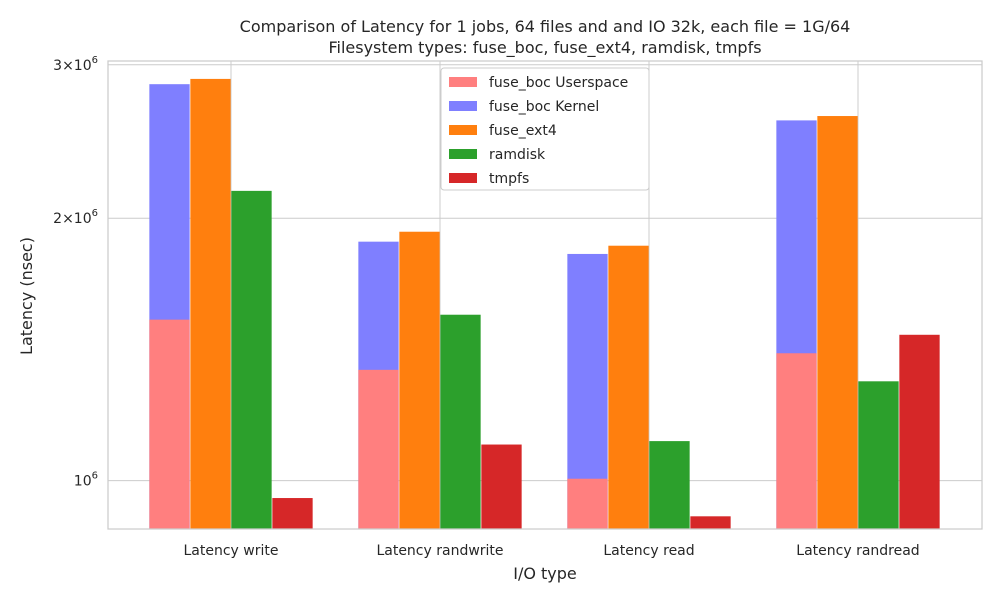  What do you see at coordinates (545, 573) in the screenshot?
I see `x-axis-label: I/O type` at bounding box center [545, 573].